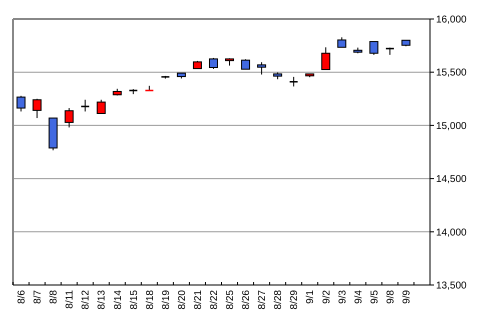 The width and height of the screenshot is (479, 324). What do you see at coordinates (310, 297) in the screenshot?
I see `x-tick-label: 9/1` at bounding box center [310, 297].